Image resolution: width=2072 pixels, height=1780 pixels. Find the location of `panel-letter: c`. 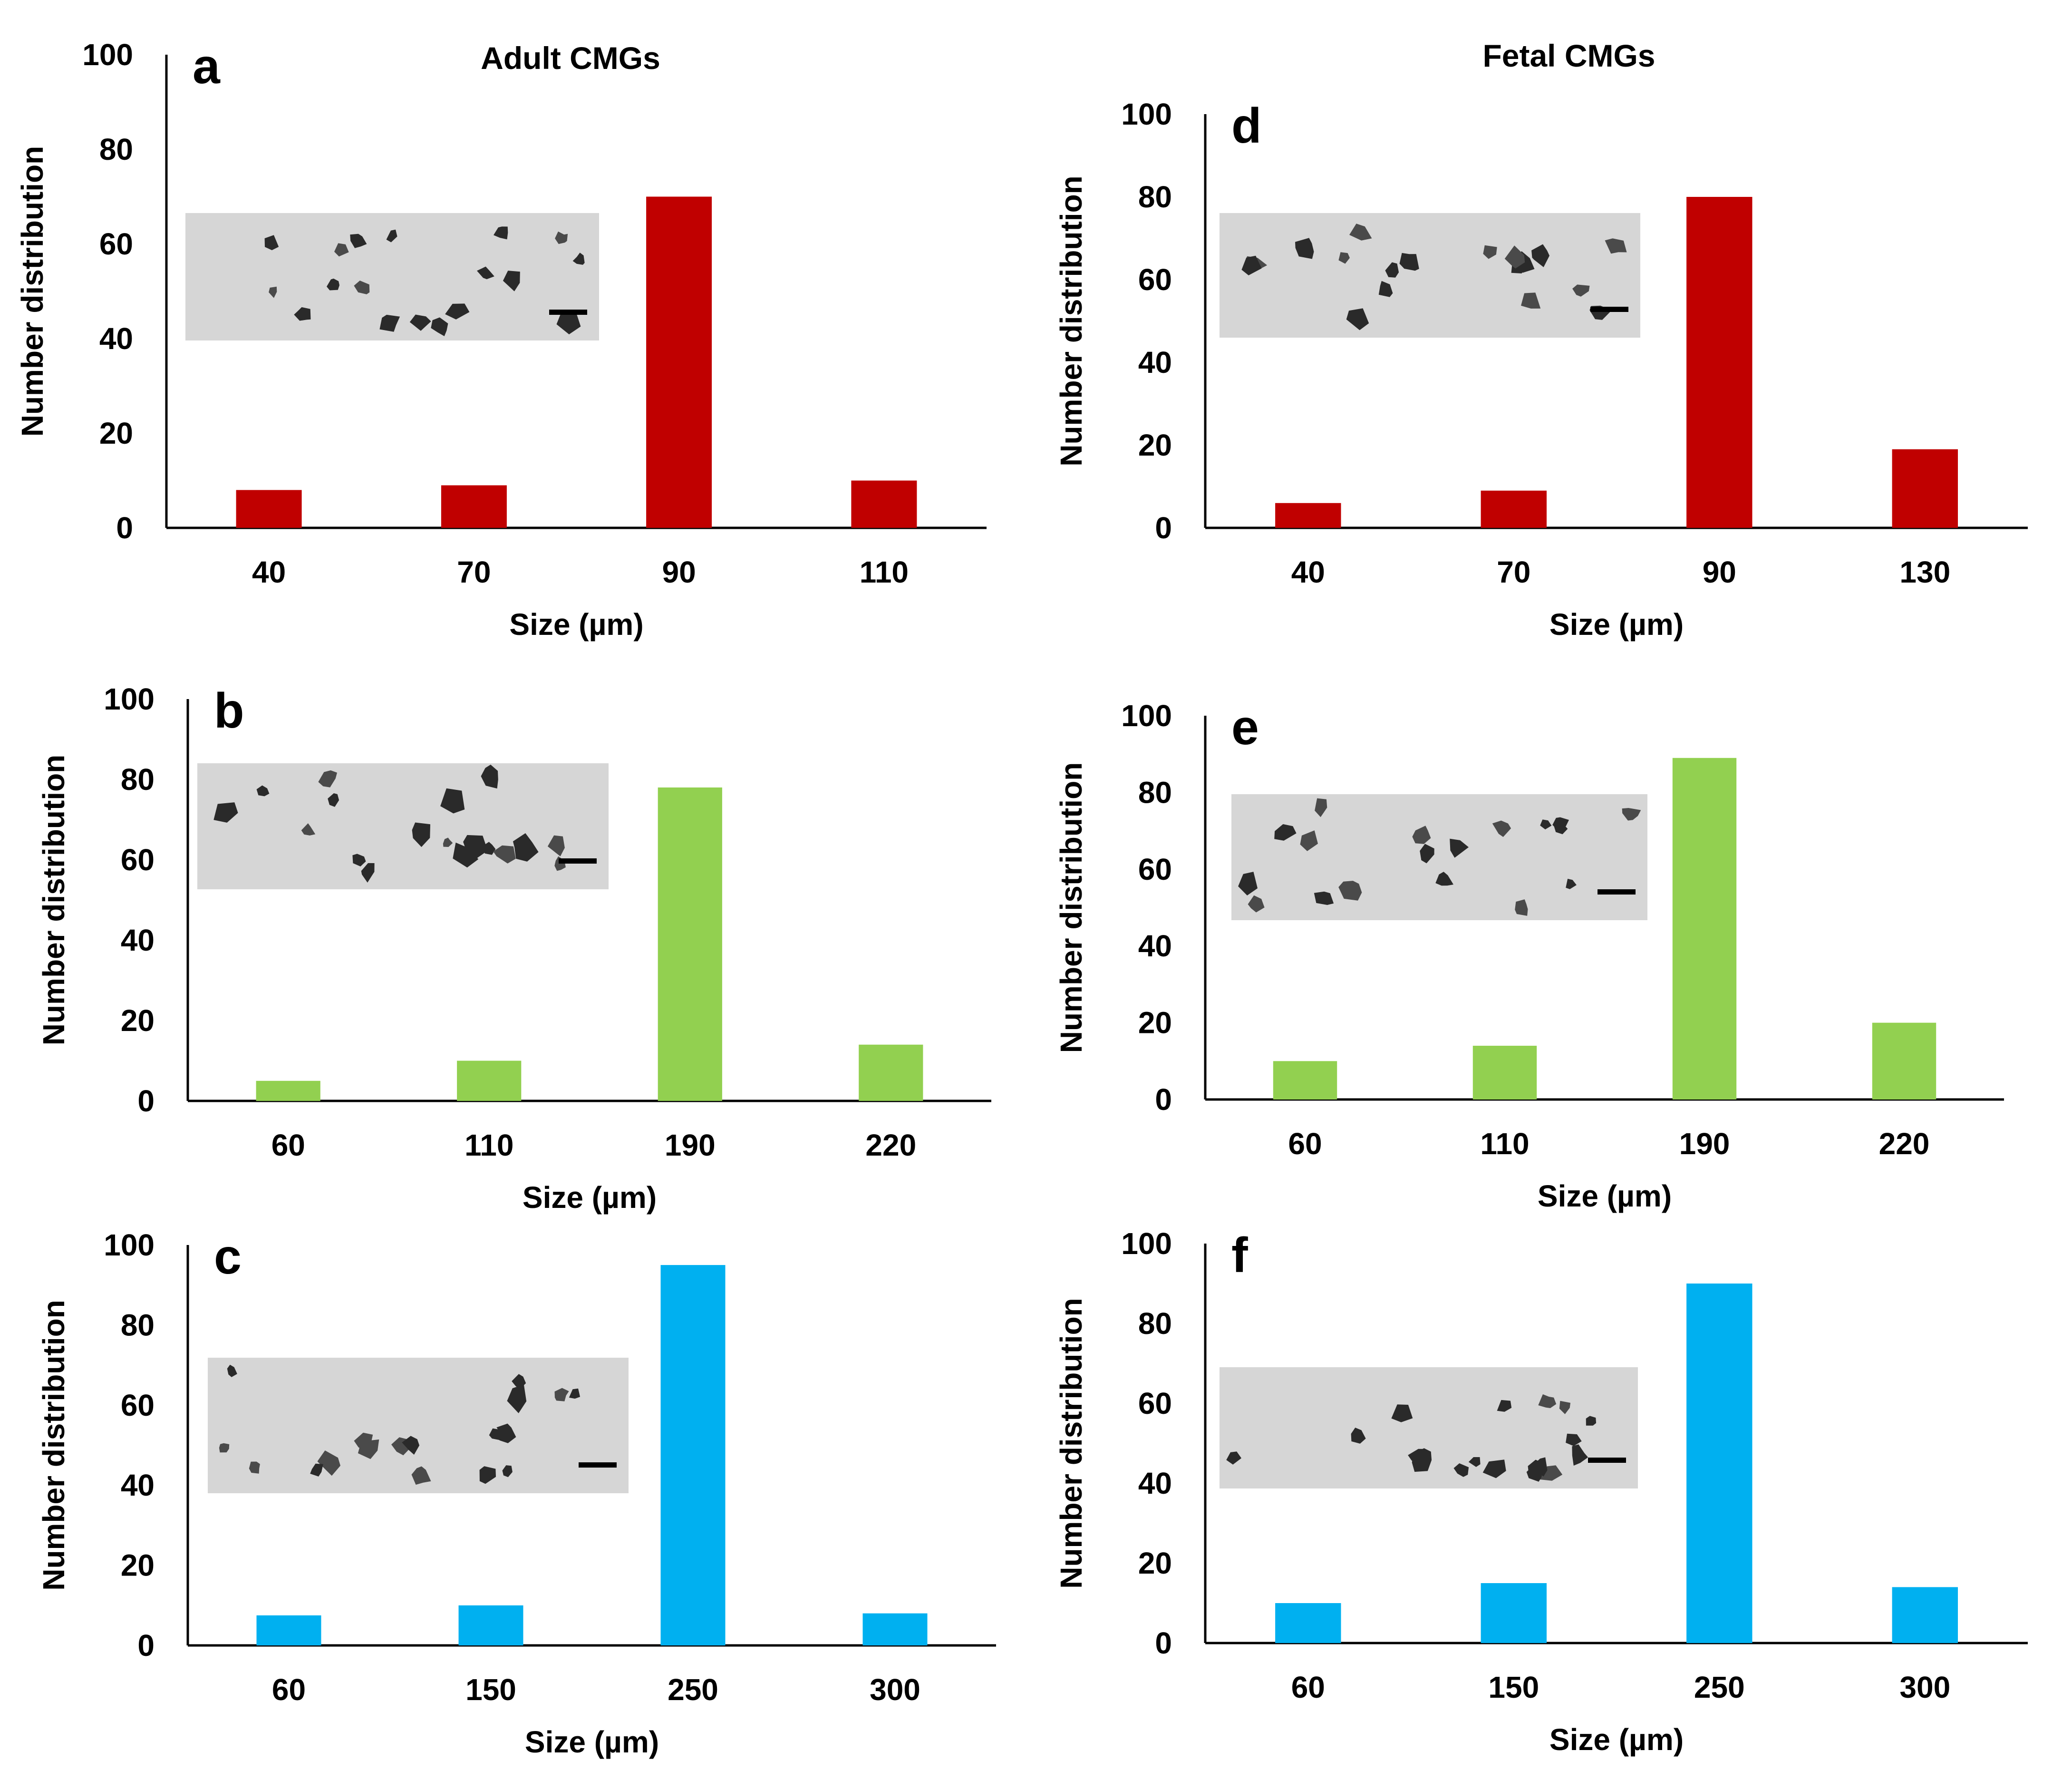

panel-letter: c is located at coordinates (228, 1256).